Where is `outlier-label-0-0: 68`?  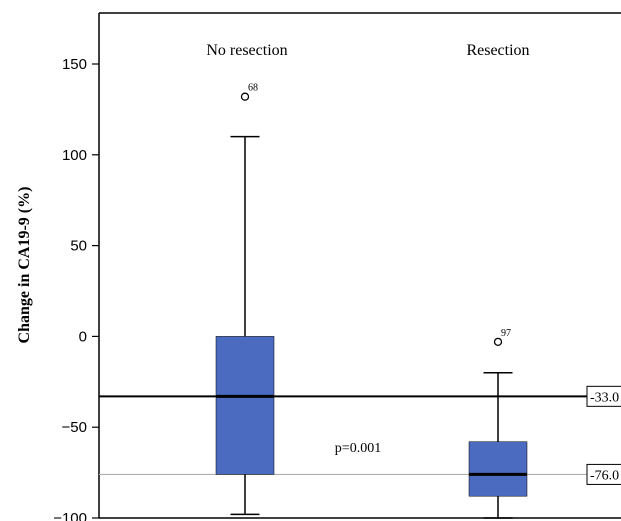 outlier-label-0-0: 68 is located at coordinates (253, 88).